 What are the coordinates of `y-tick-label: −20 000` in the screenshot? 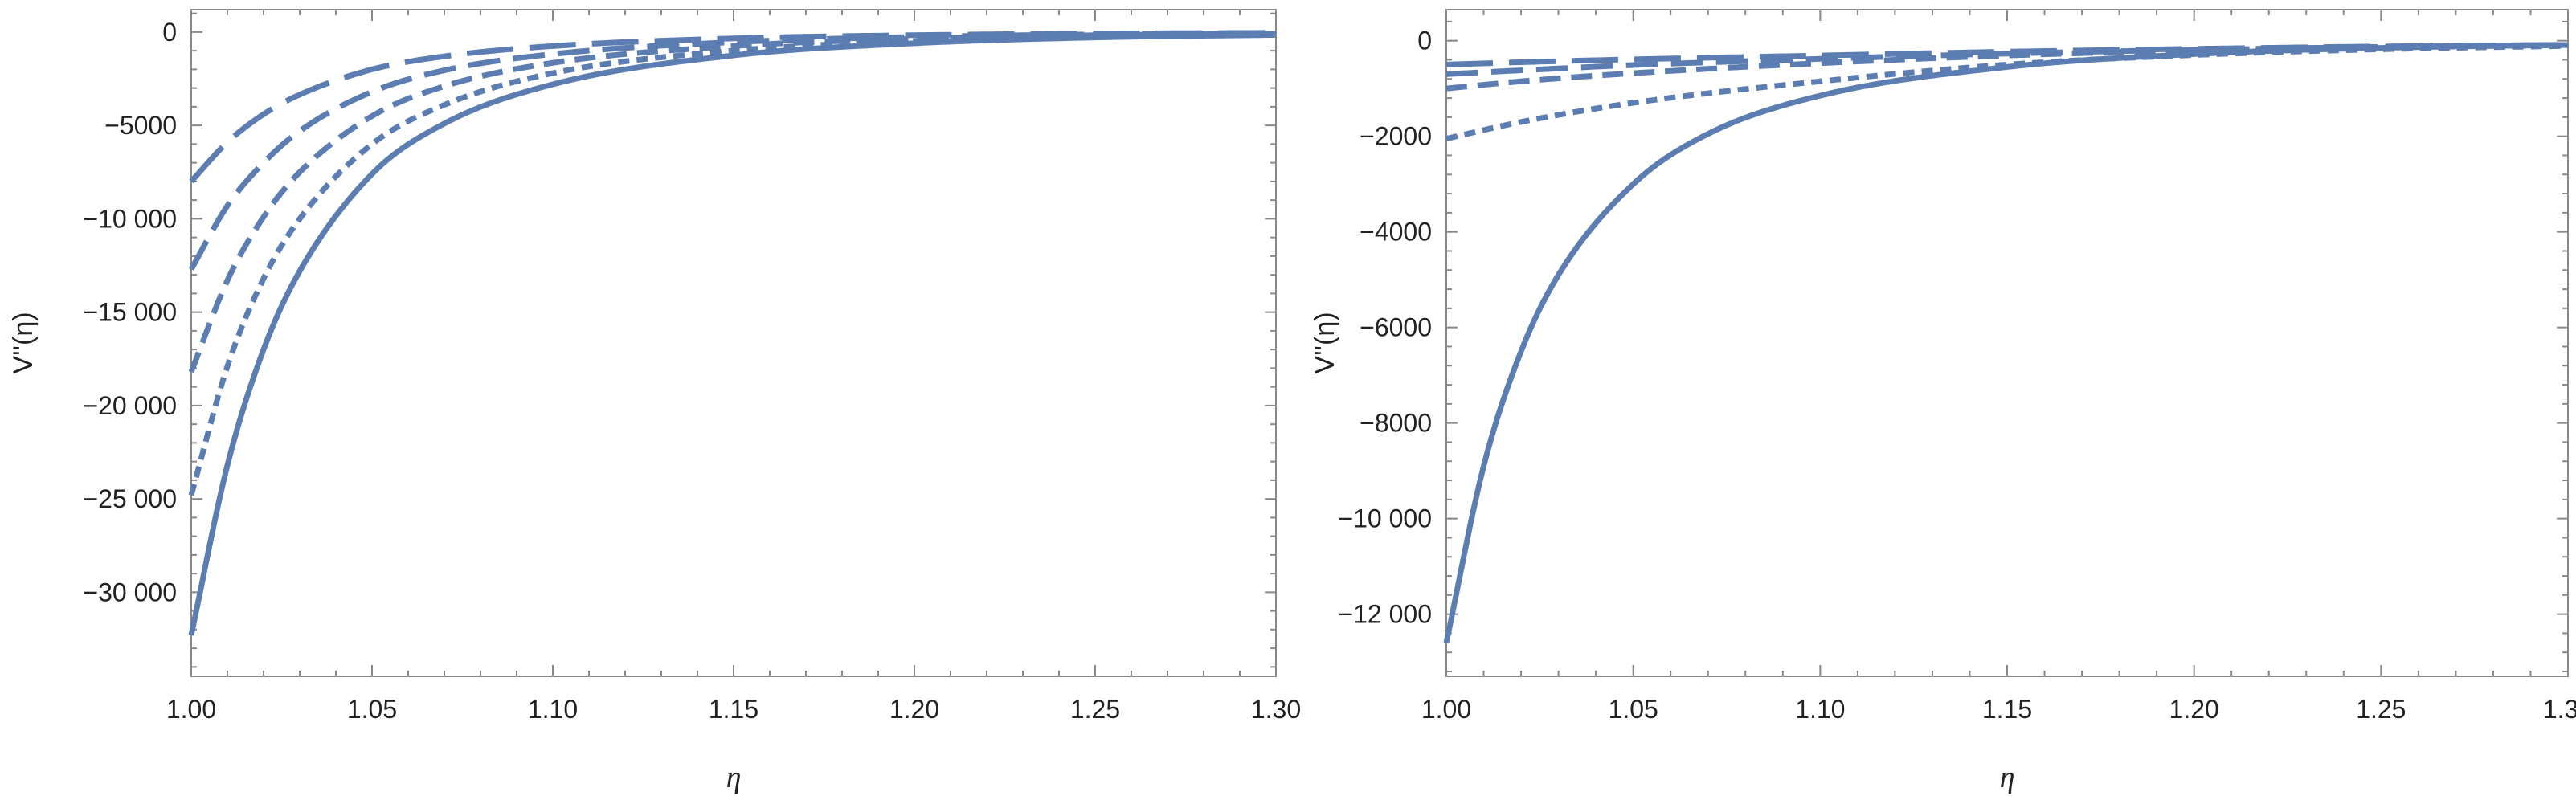 It's located at (130, 405).